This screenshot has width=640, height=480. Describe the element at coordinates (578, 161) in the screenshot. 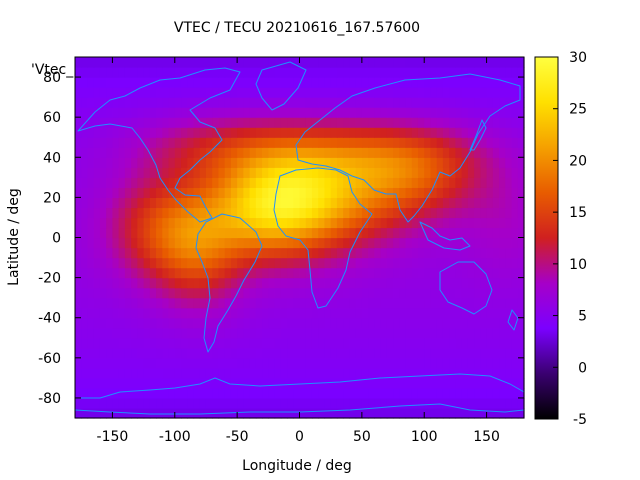

I see `colorbar-tick-label: 20` at that location.